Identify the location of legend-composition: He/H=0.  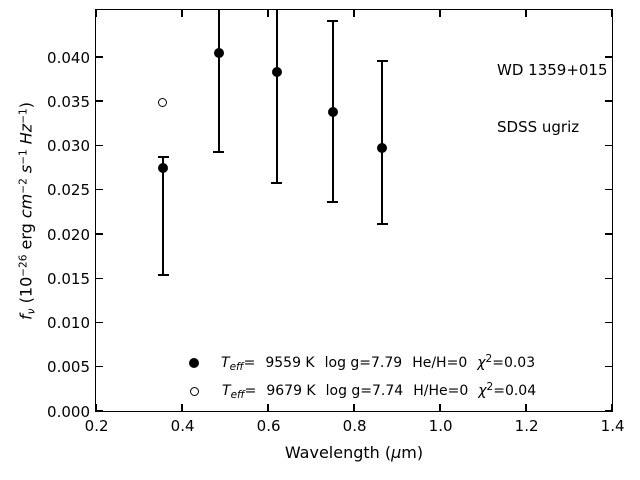
(440, 363).